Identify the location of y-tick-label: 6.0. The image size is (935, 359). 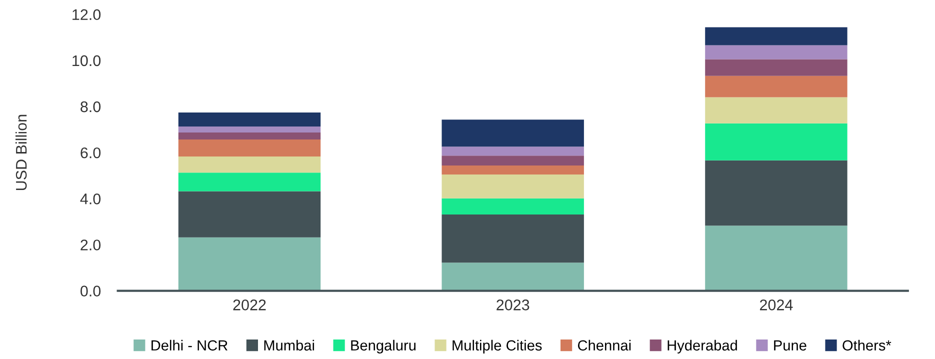
(90, 152).